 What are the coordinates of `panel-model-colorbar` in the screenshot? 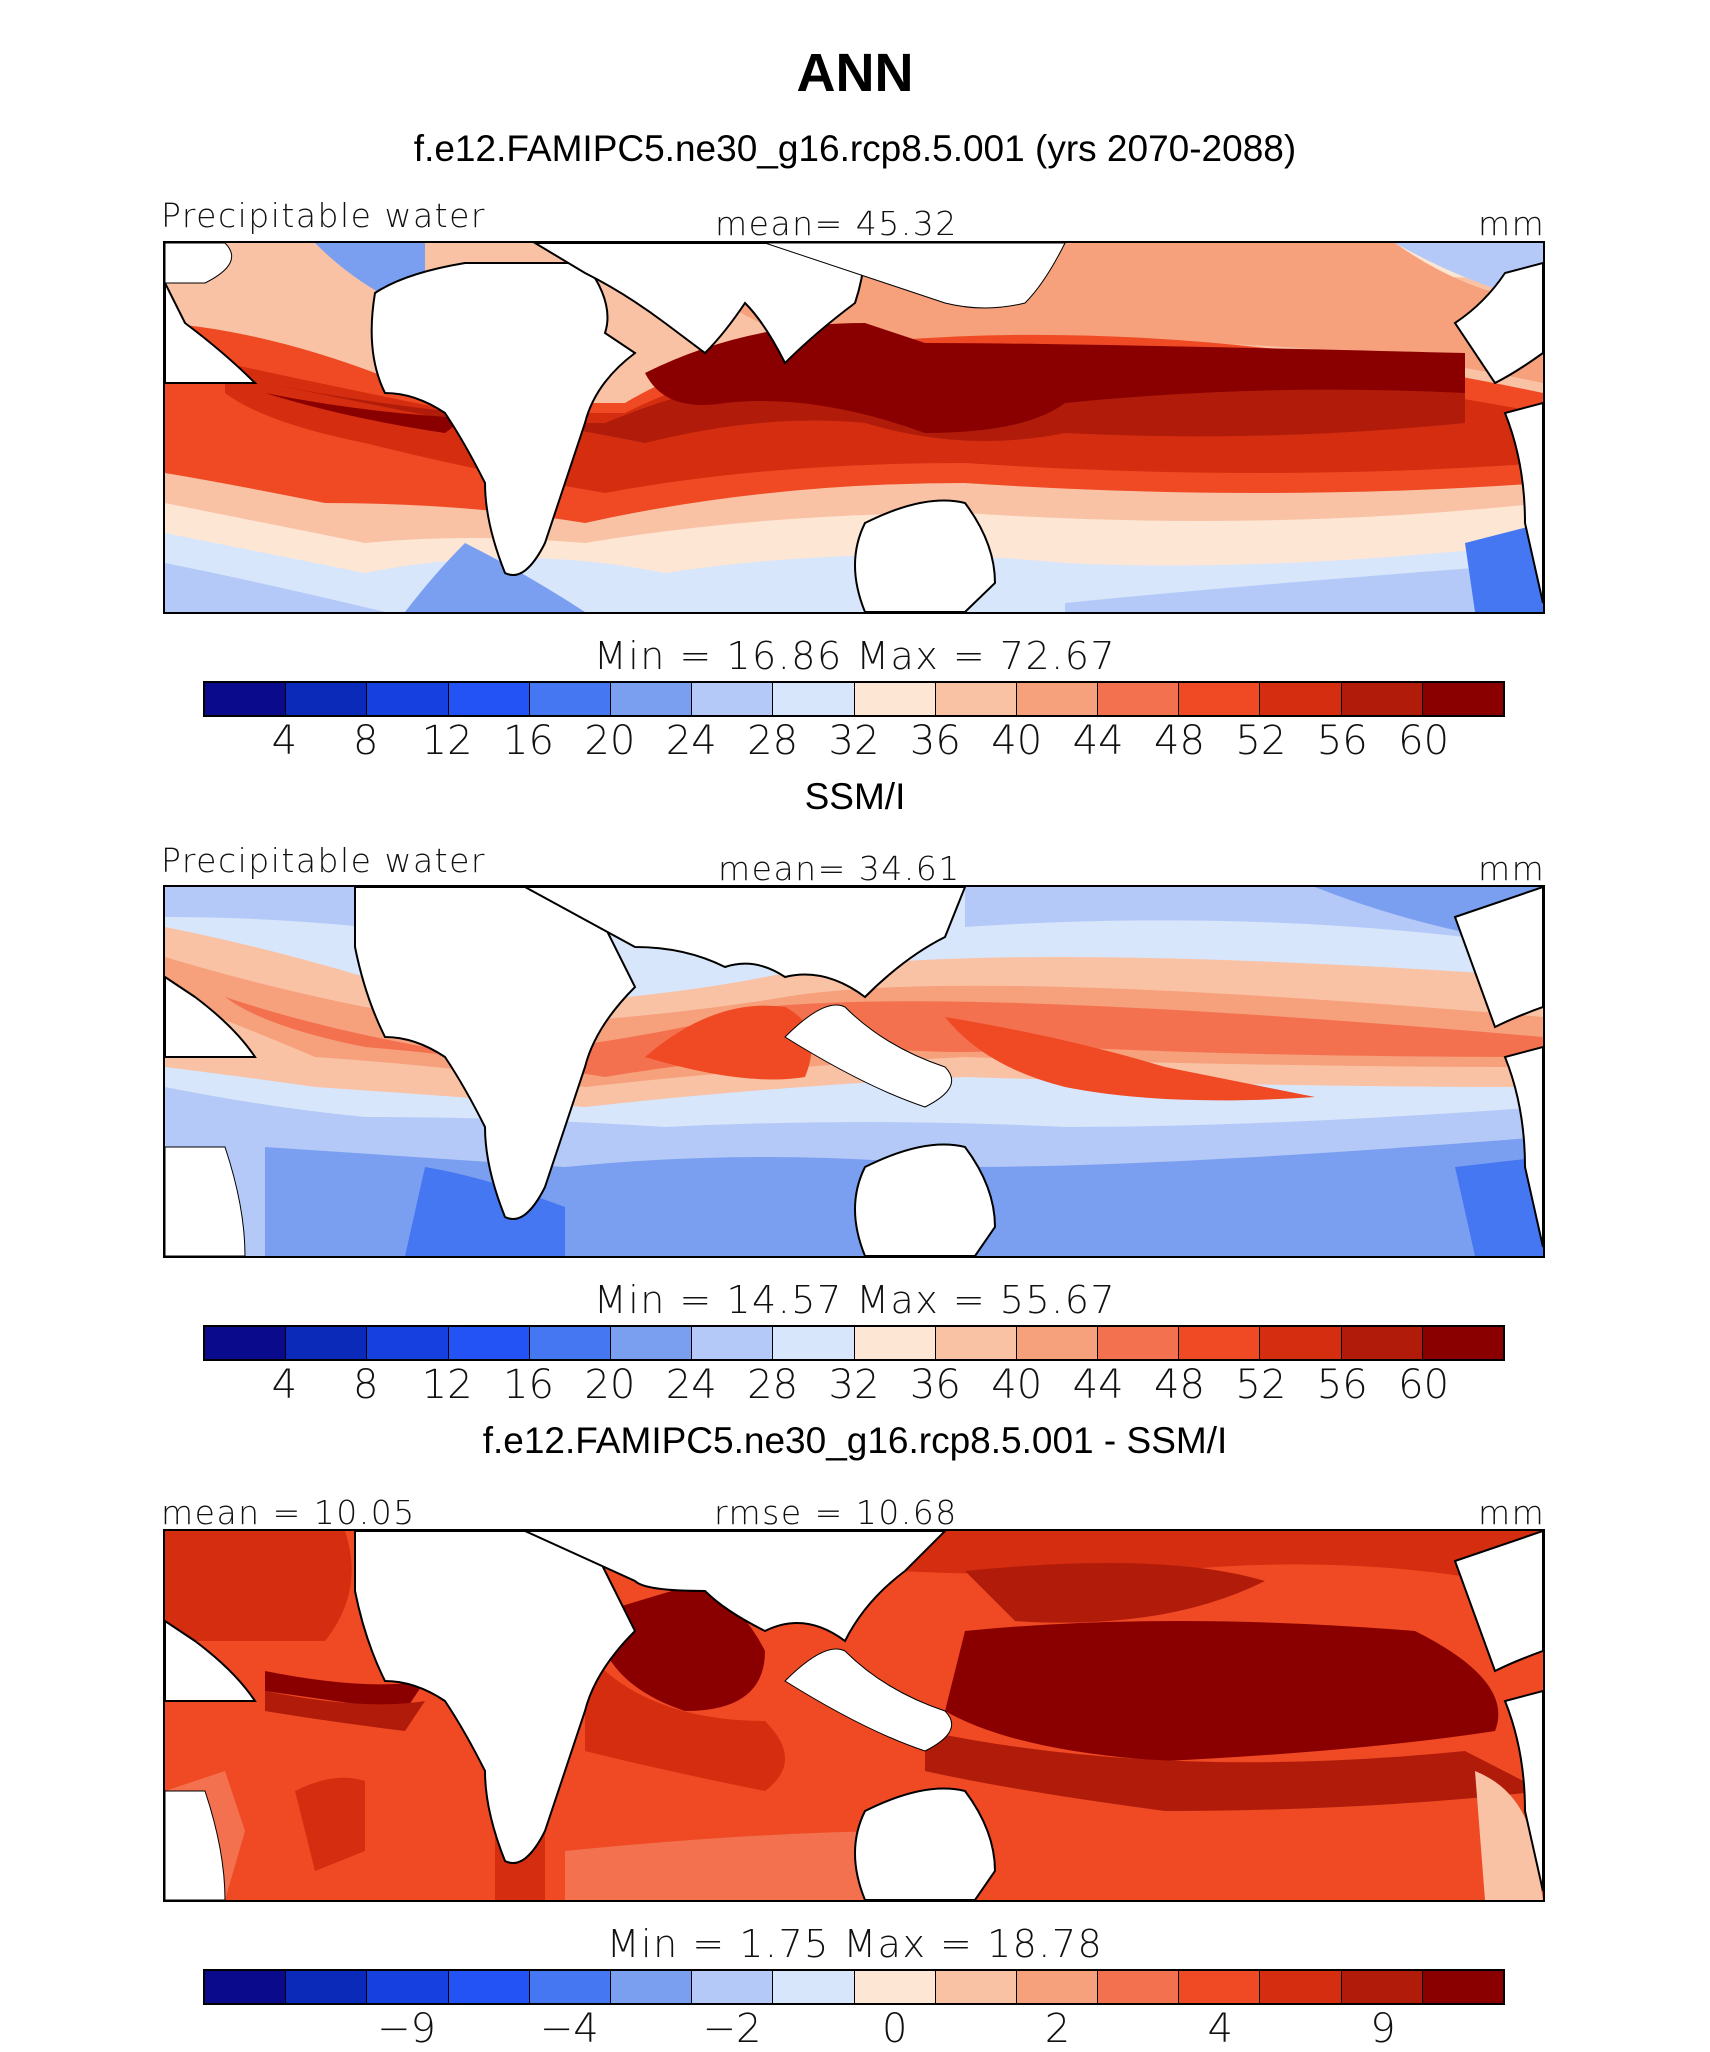 It's located at (854, 699).